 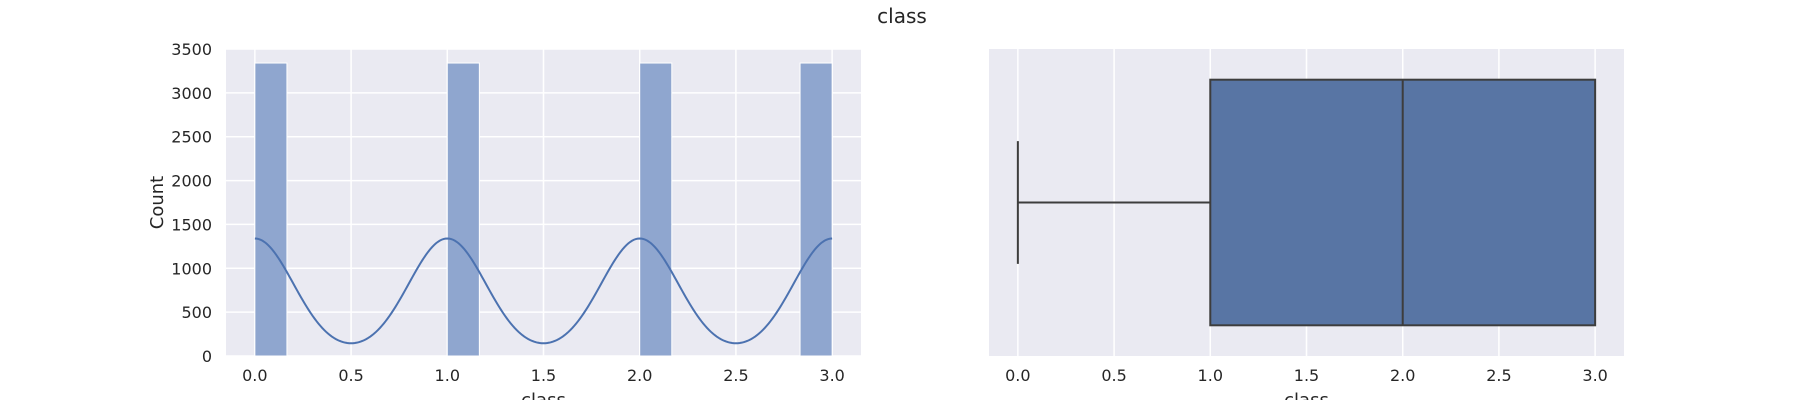 What do you see at coordinates (1306, 375) in the screenshot?
I see `boxplot-x-tick-label: 1.5` at bounding box center [1306, 375].